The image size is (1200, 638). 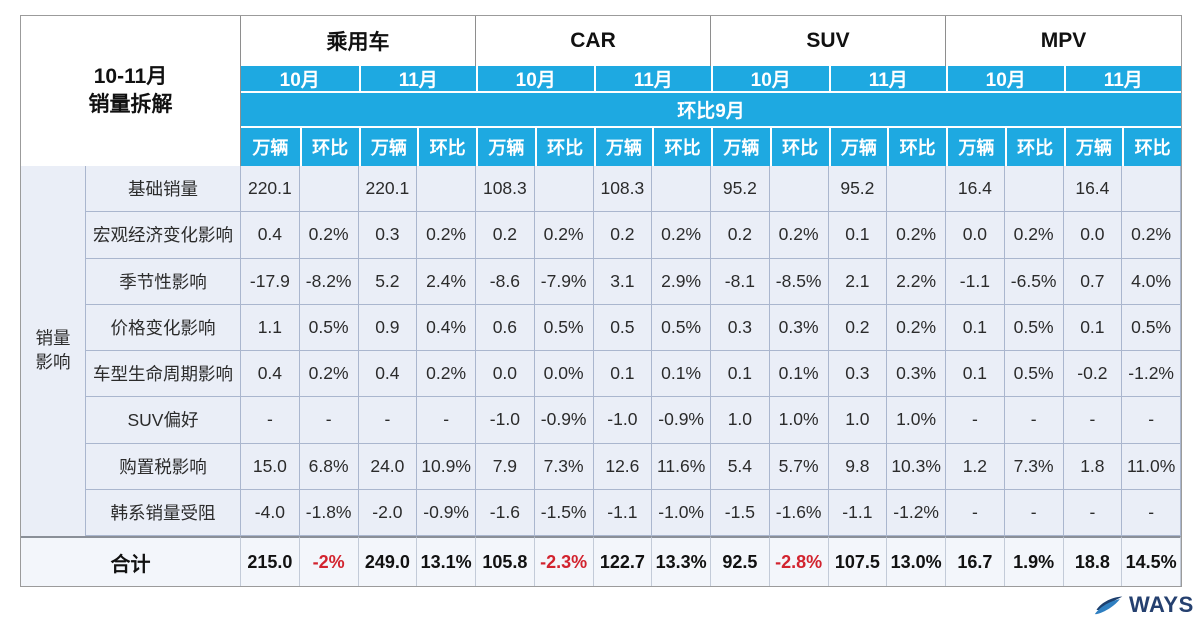 I want to click on data-cell: 220.1, so click(x=270, y=189).